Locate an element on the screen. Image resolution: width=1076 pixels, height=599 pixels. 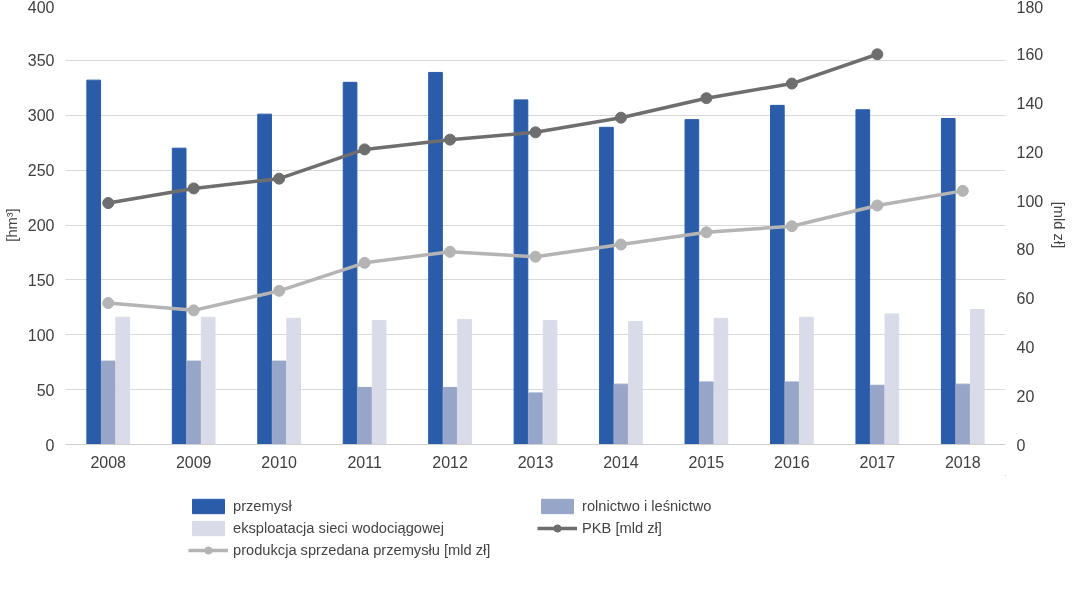
legend-label: przemysł is located at coordinates (263, 505).